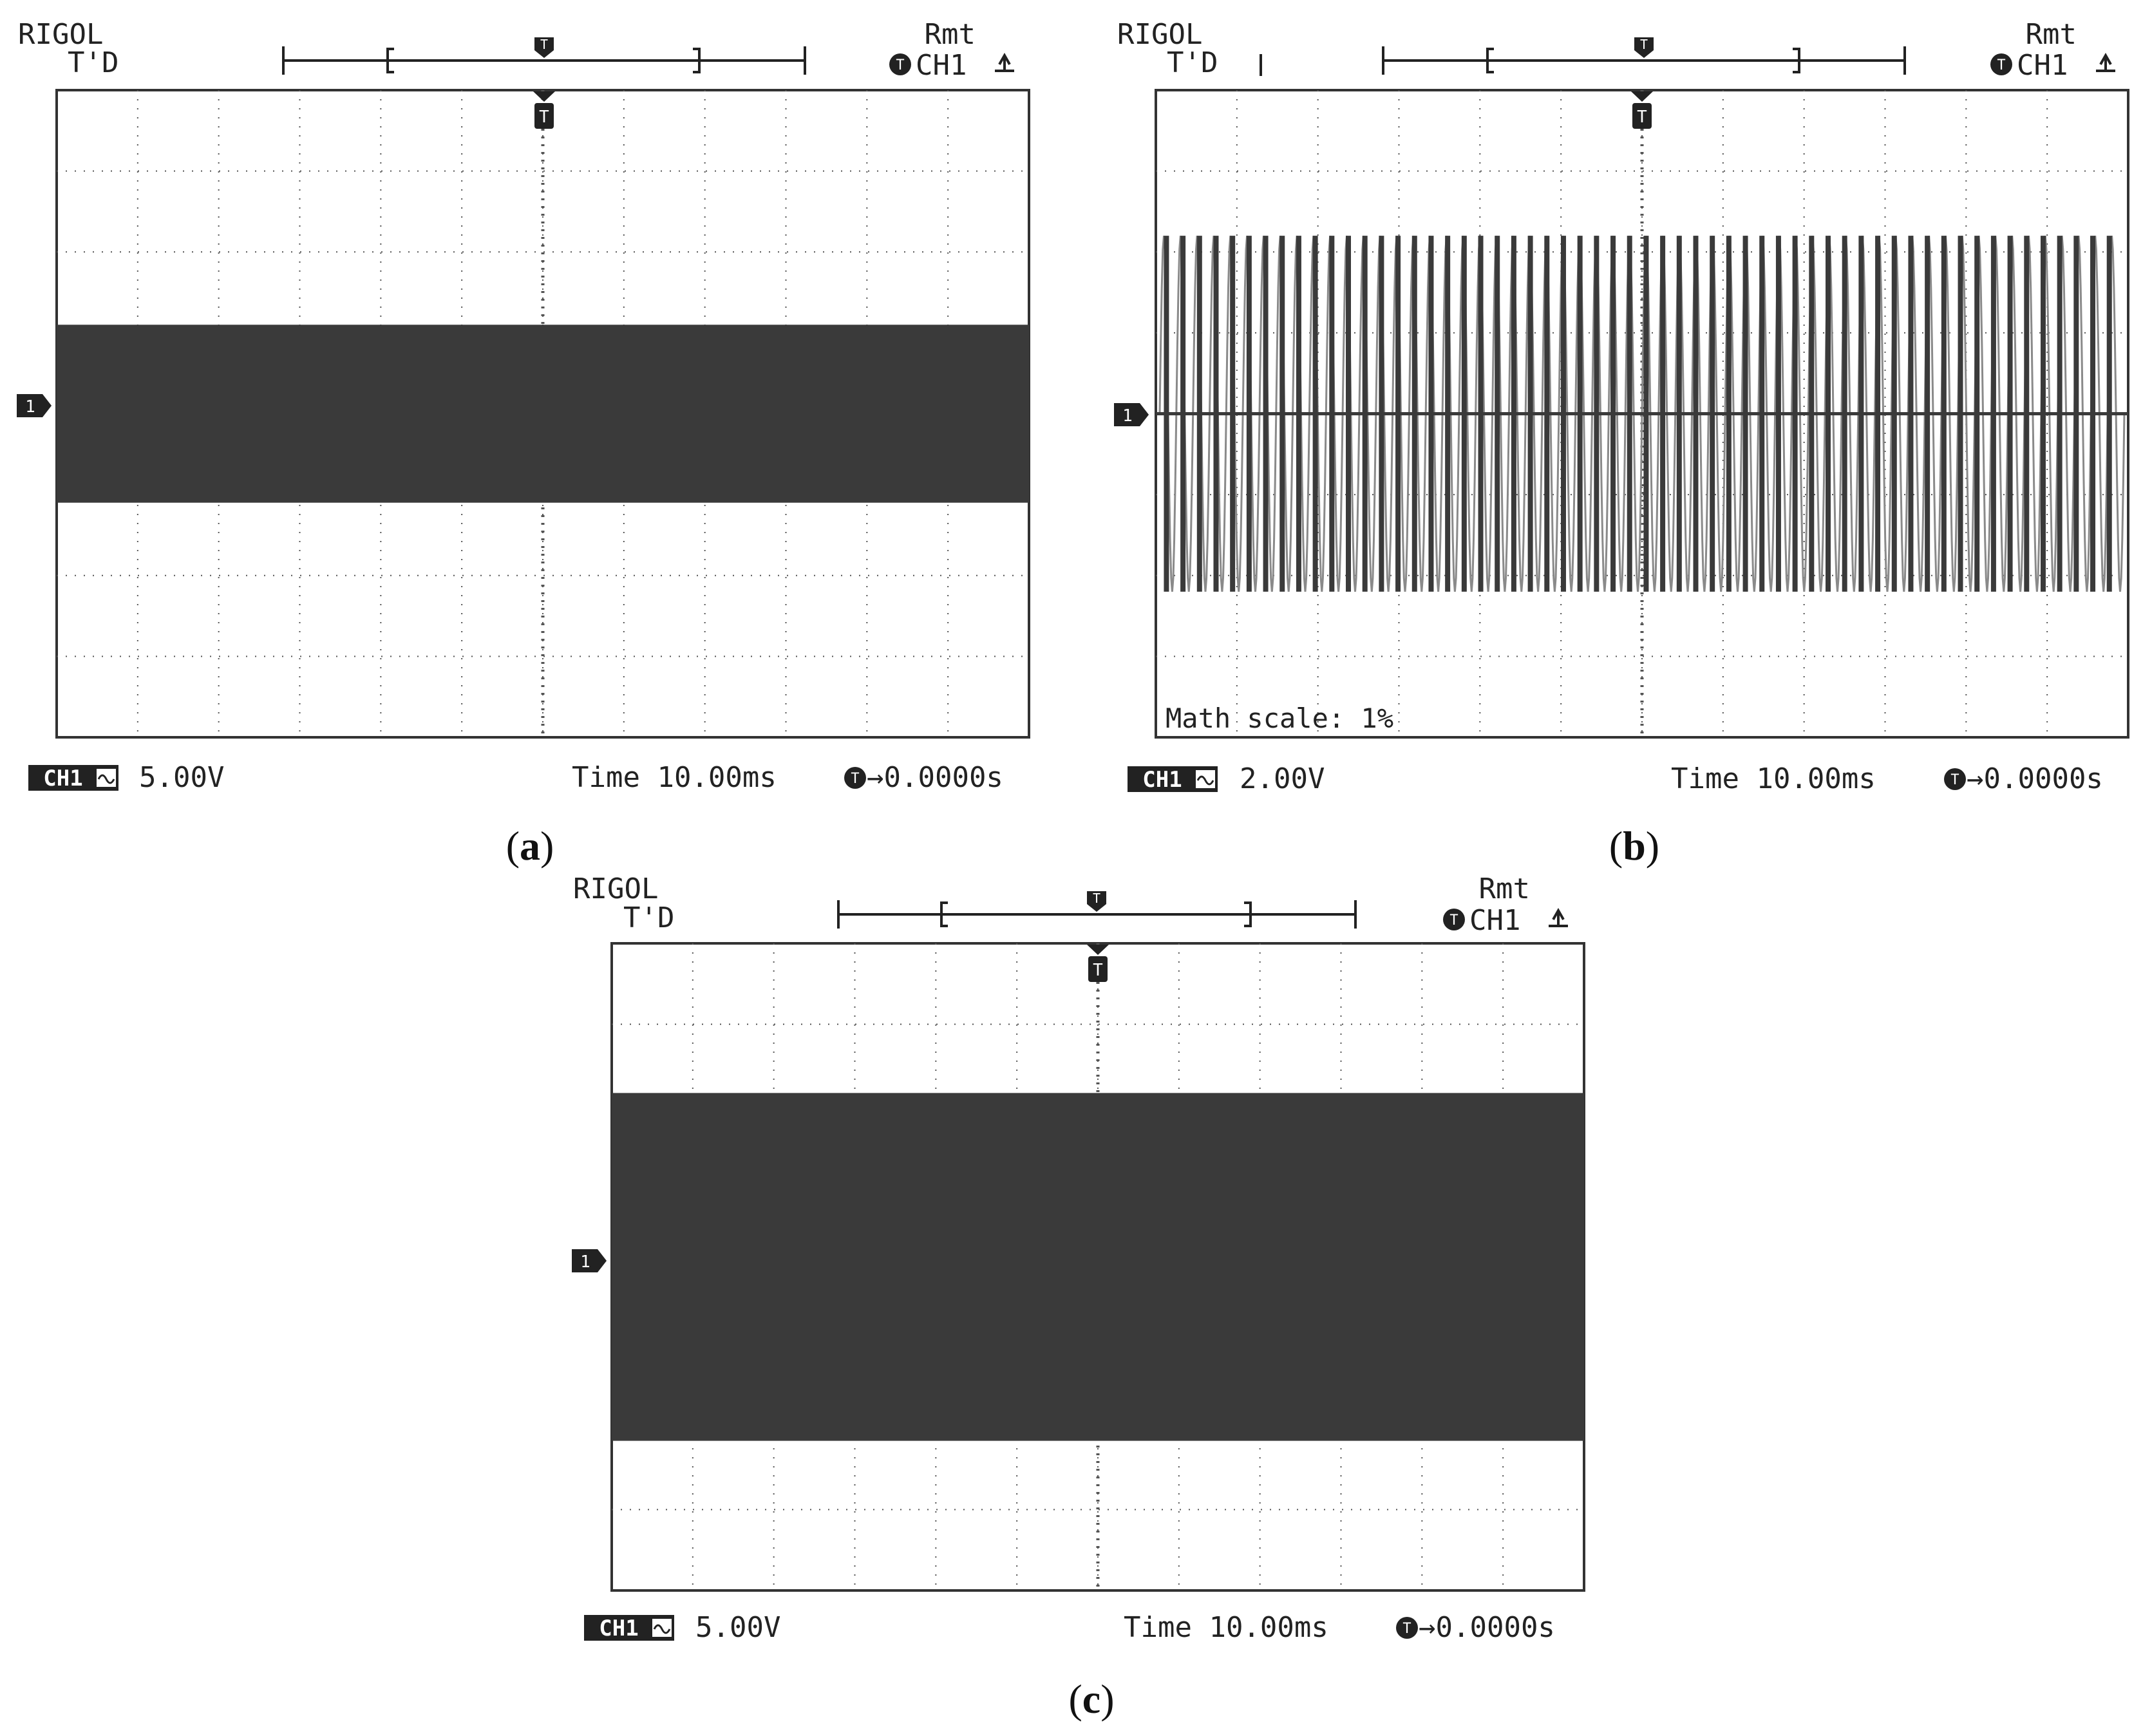  I want to click on panel-caption: (a), so click(530, 846).